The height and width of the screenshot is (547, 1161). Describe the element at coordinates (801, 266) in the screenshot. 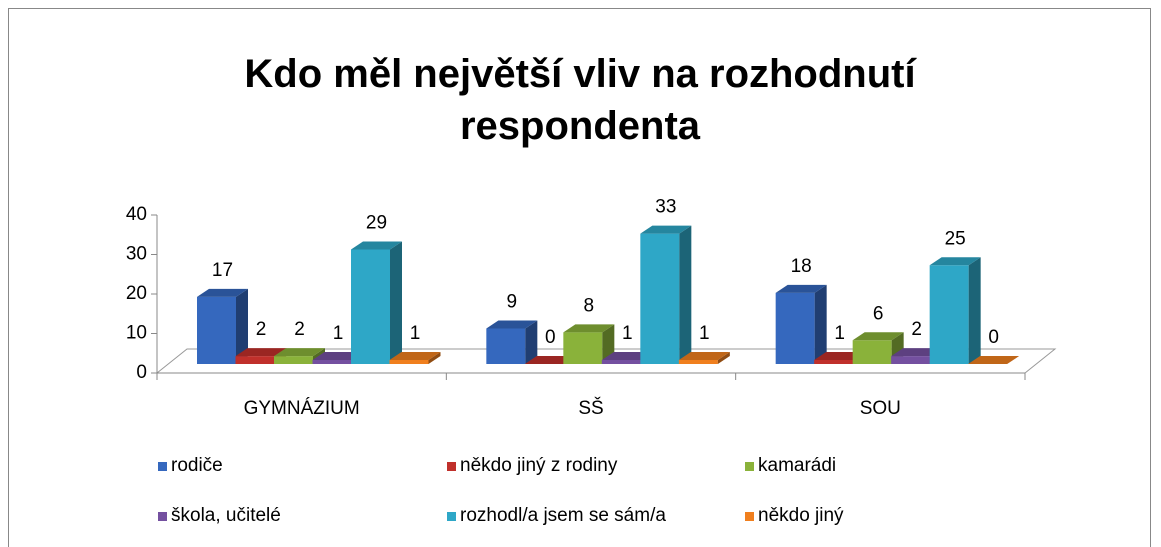

I see `data-label: 18` at that location.